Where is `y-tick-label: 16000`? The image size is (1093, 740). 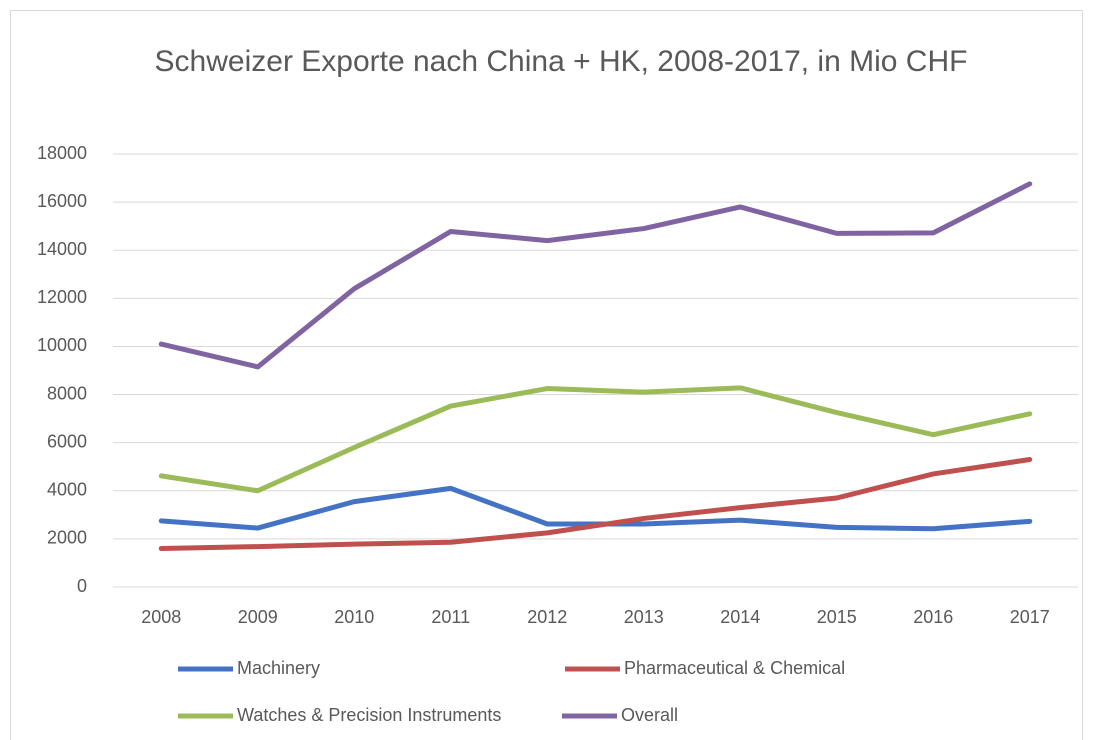 y-tick-label: 16000 is located at coordinates (62, 201).